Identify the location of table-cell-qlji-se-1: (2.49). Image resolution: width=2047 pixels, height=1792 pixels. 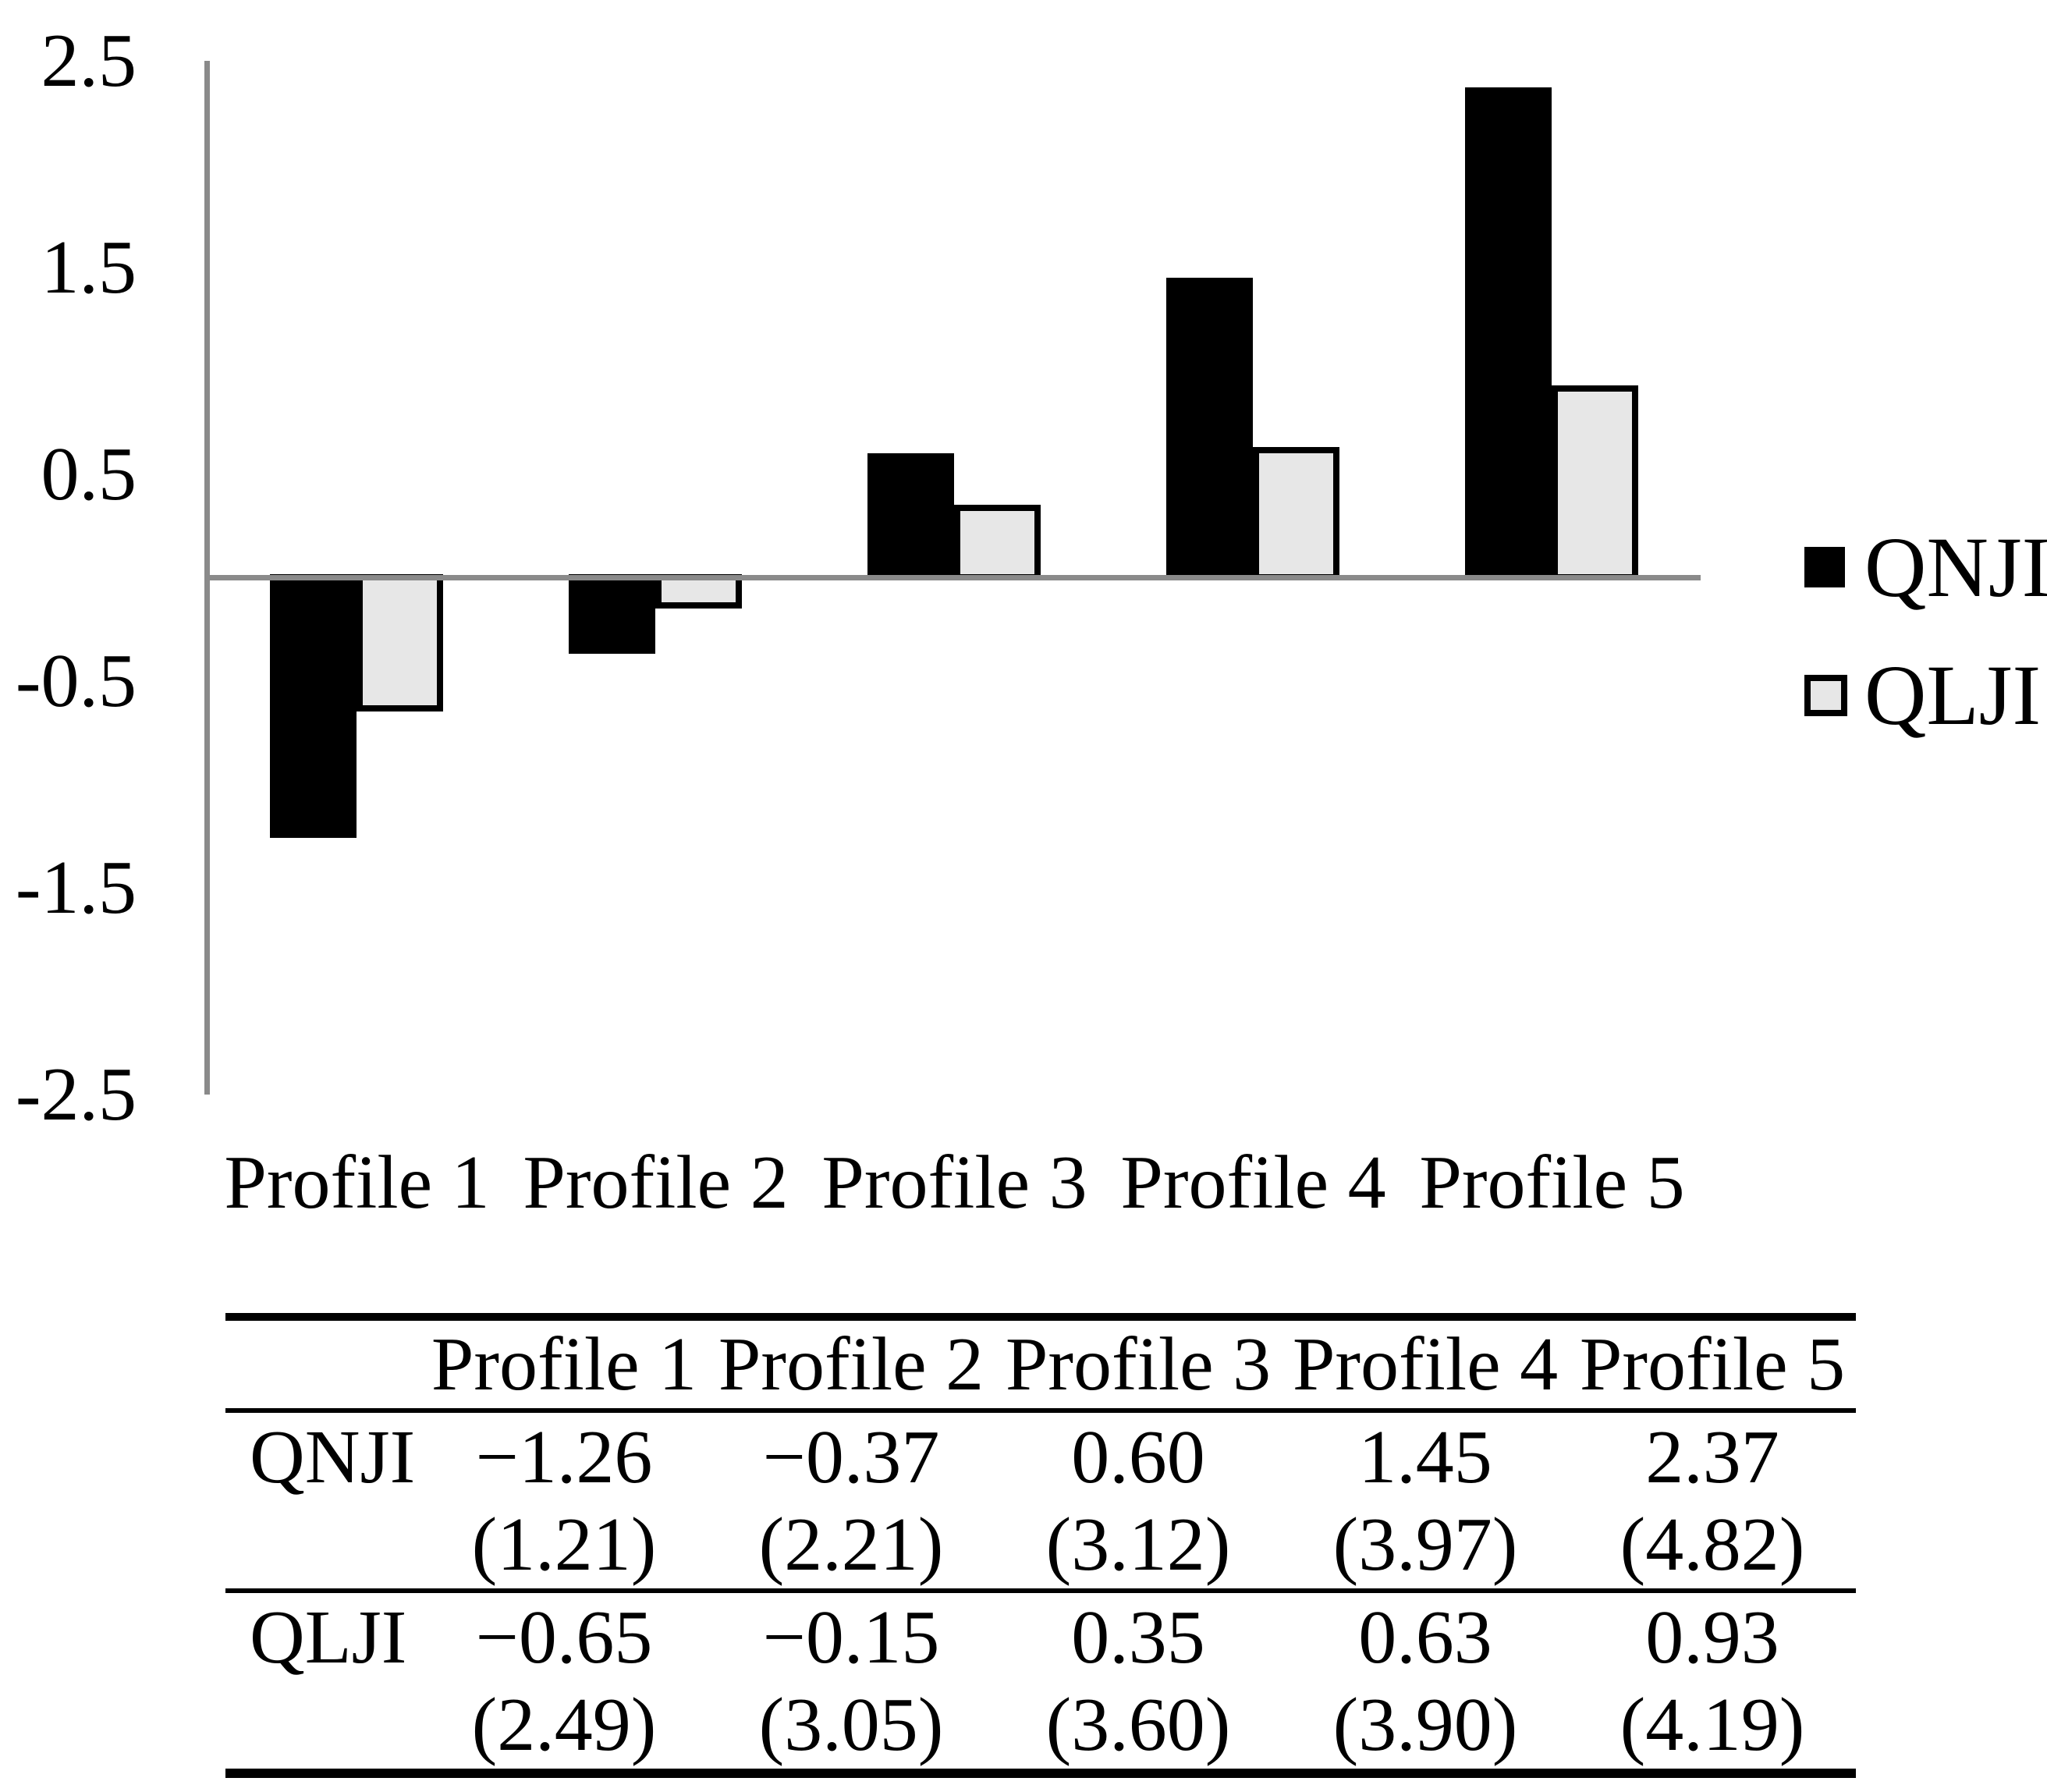
(564, 1725).